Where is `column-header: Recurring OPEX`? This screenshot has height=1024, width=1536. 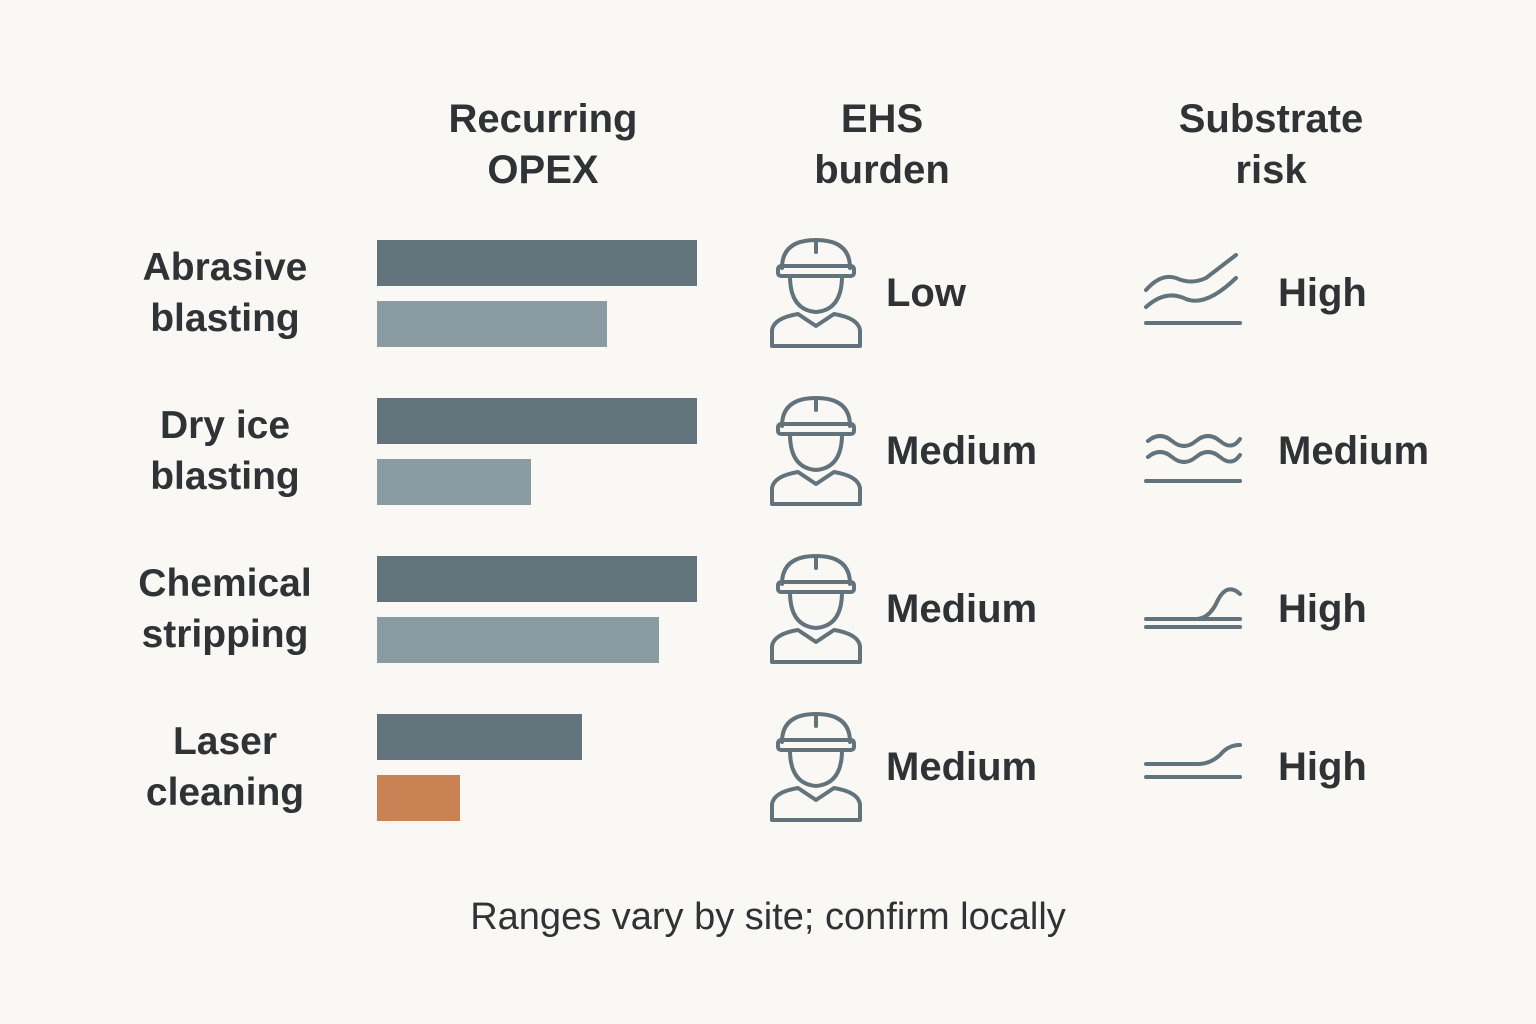 column-header: Recurring OPEX is located at coordinates (543, 144).